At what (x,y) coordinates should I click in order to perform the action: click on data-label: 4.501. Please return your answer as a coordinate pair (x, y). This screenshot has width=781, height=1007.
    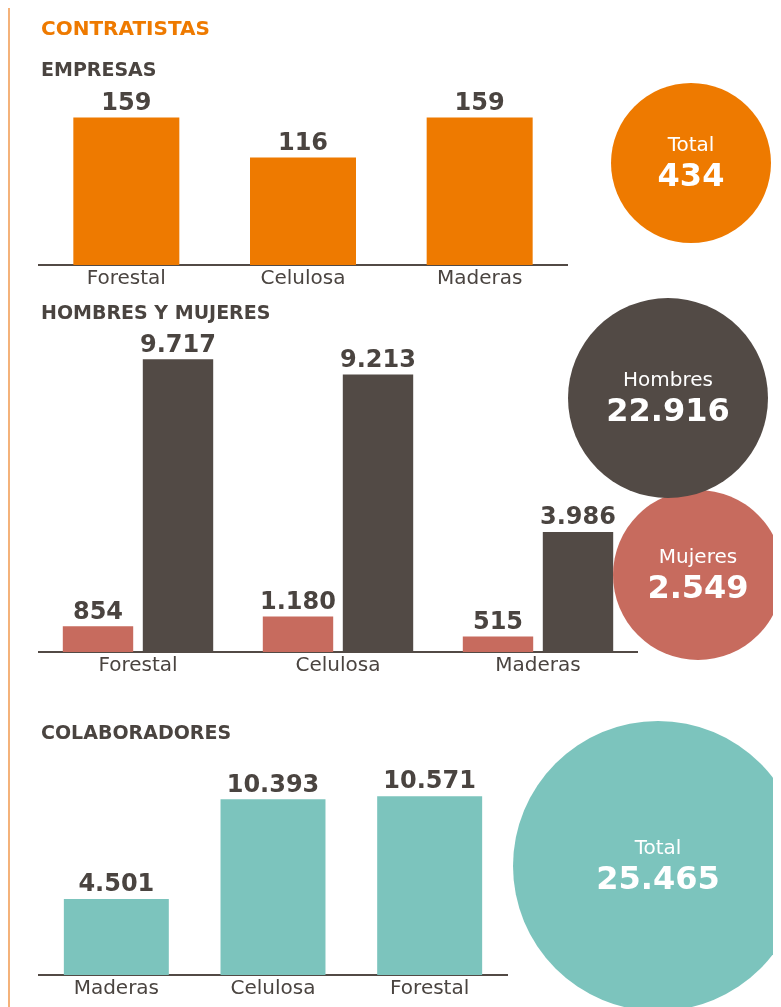
    Looking at the image, I should click on (116, 883).